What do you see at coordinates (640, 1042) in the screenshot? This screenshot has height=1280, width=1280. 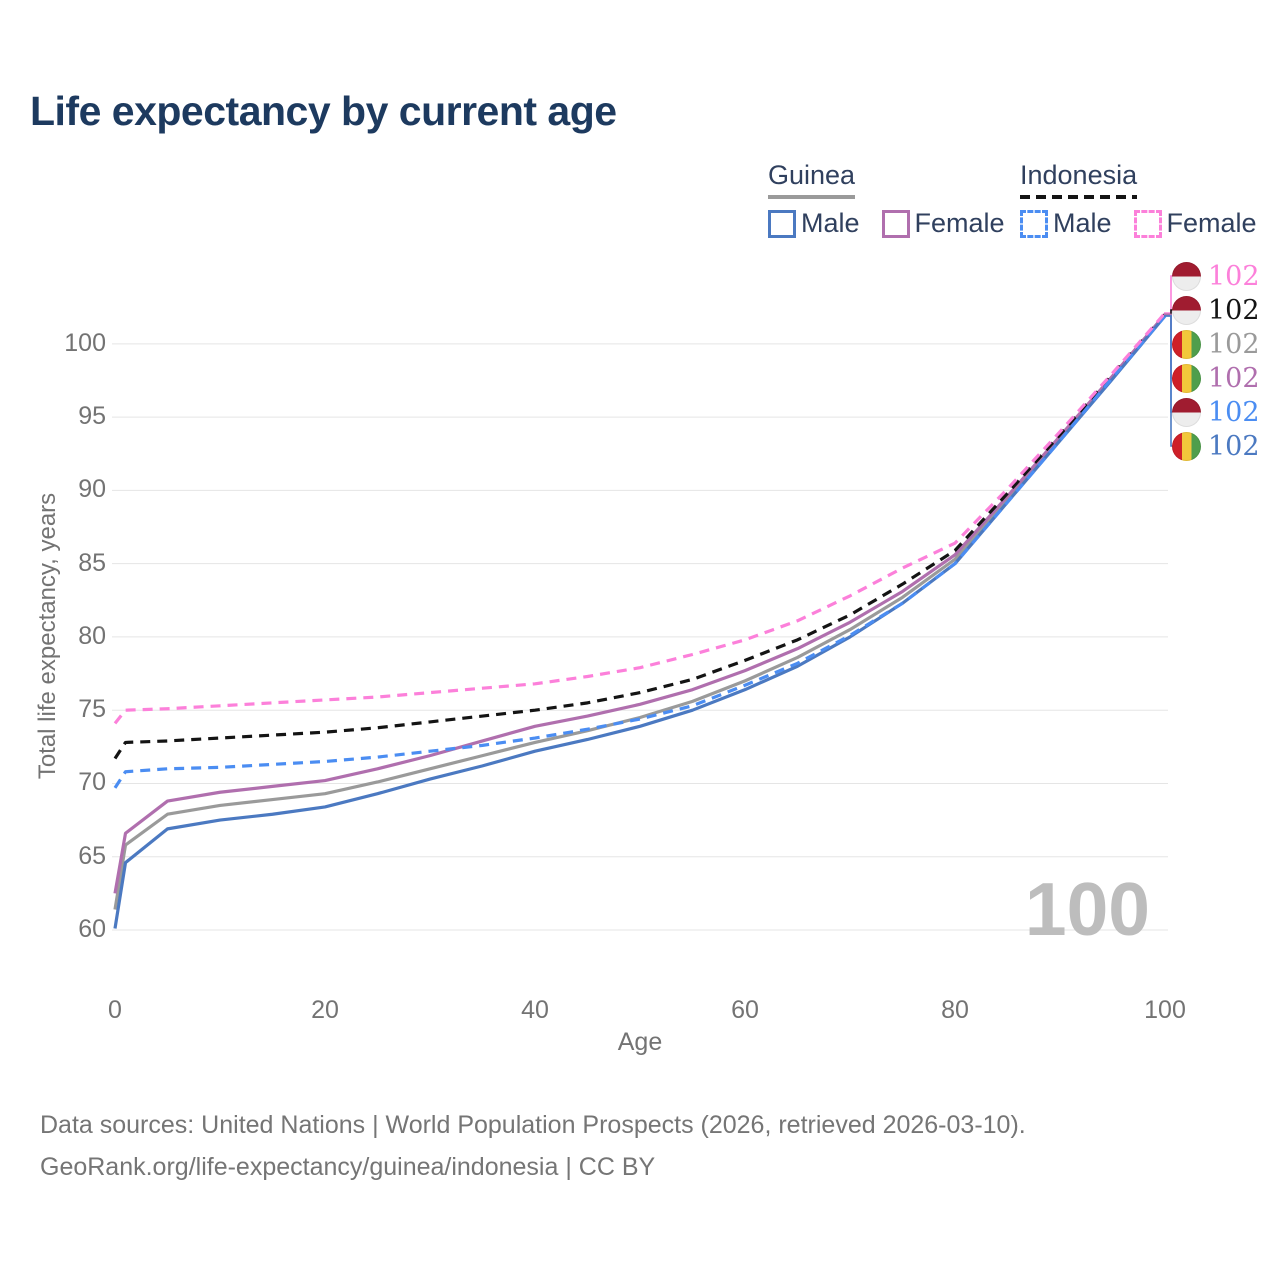 I see `x-axis-title: Age` at bounding box center [640, 1042].